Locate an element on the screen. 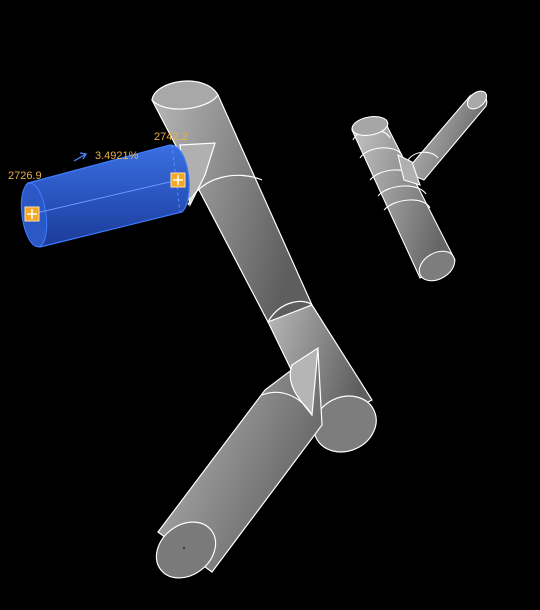 The image size is (540, 610). slope-arrow-icon is located at coordinates (80, 157).